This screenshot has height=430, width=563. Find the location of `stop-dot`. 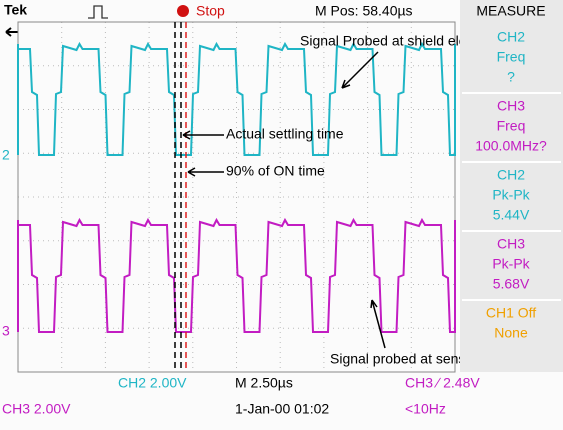

stop-dot is located at coordinates (183, 11).